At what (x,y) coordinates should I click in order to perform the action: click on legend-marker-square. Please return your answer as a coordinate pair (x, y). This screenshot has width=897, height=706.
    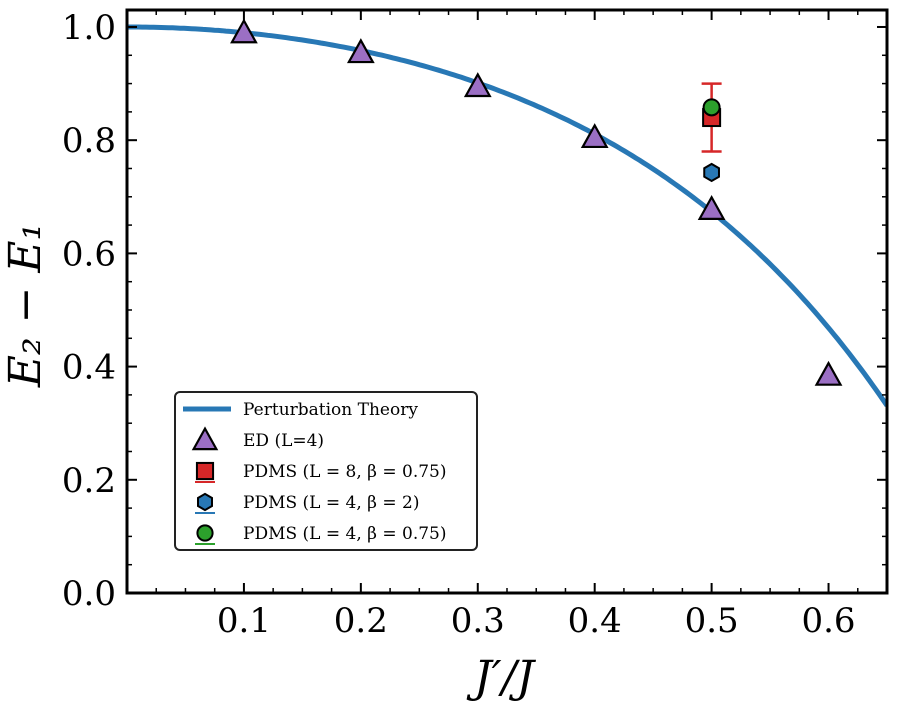
    Looking at the image, I should click on (205, 471).